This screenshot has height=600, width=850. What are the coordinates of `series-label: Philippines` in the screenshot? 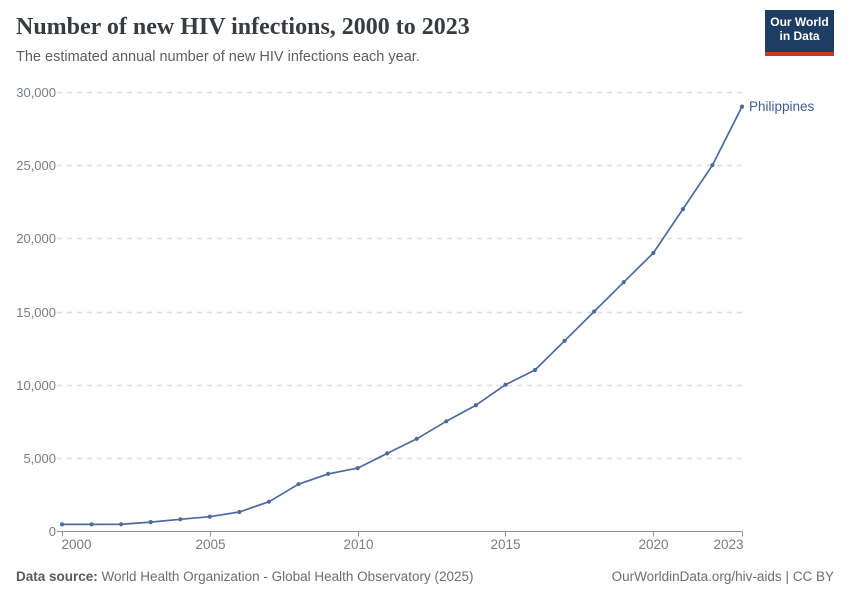 It's located at (782, 106).